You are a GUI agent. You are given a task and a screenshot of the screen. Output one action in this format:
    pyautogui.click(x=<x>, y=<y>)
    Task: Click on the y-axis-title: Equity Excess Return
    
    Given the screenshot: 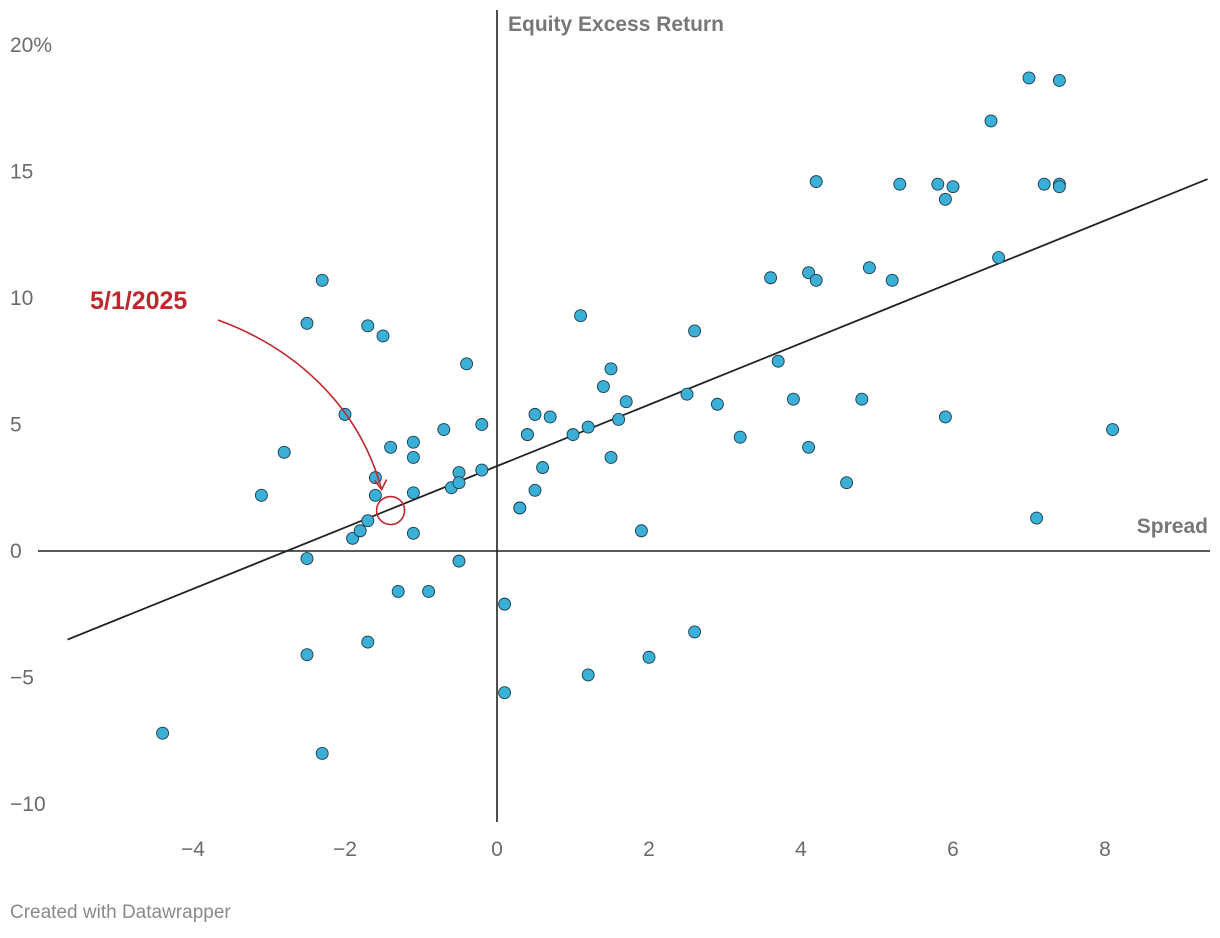 What is the action you would take?
    pyautogui.click(x=616, y=24)
    